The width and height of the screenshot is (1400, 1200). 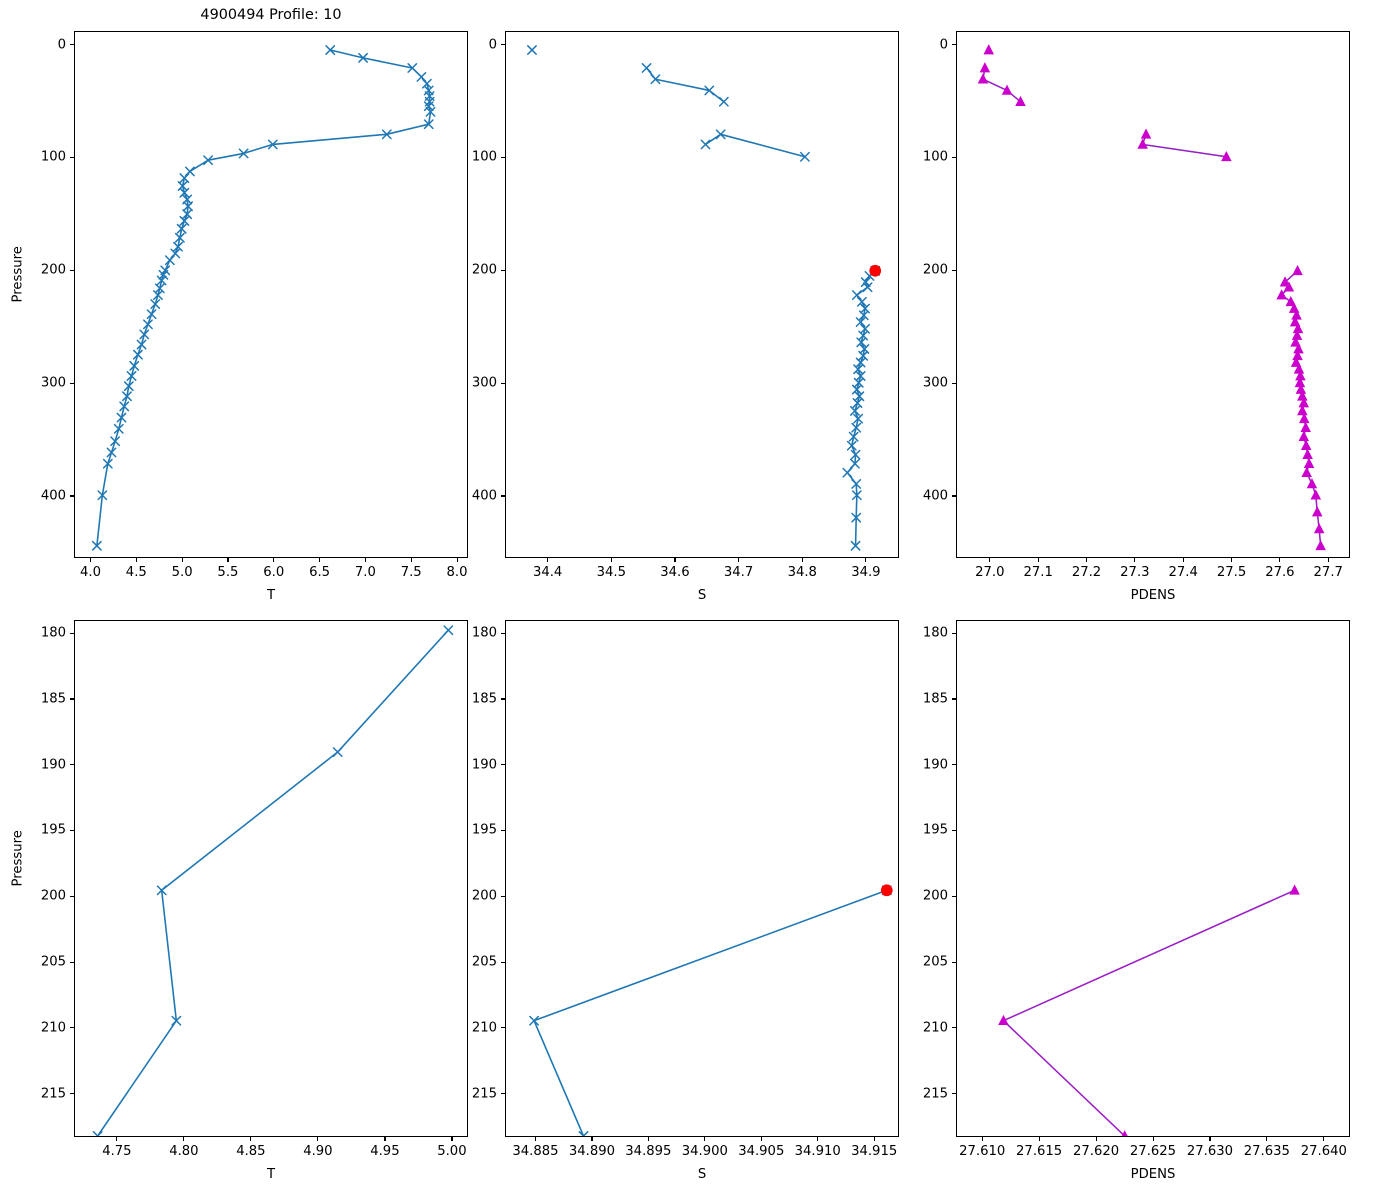 What do you see at coordinates (990, 572) in the screenshot?
I see `x-tick-label: 27.0` at bounding box center [990, 572].